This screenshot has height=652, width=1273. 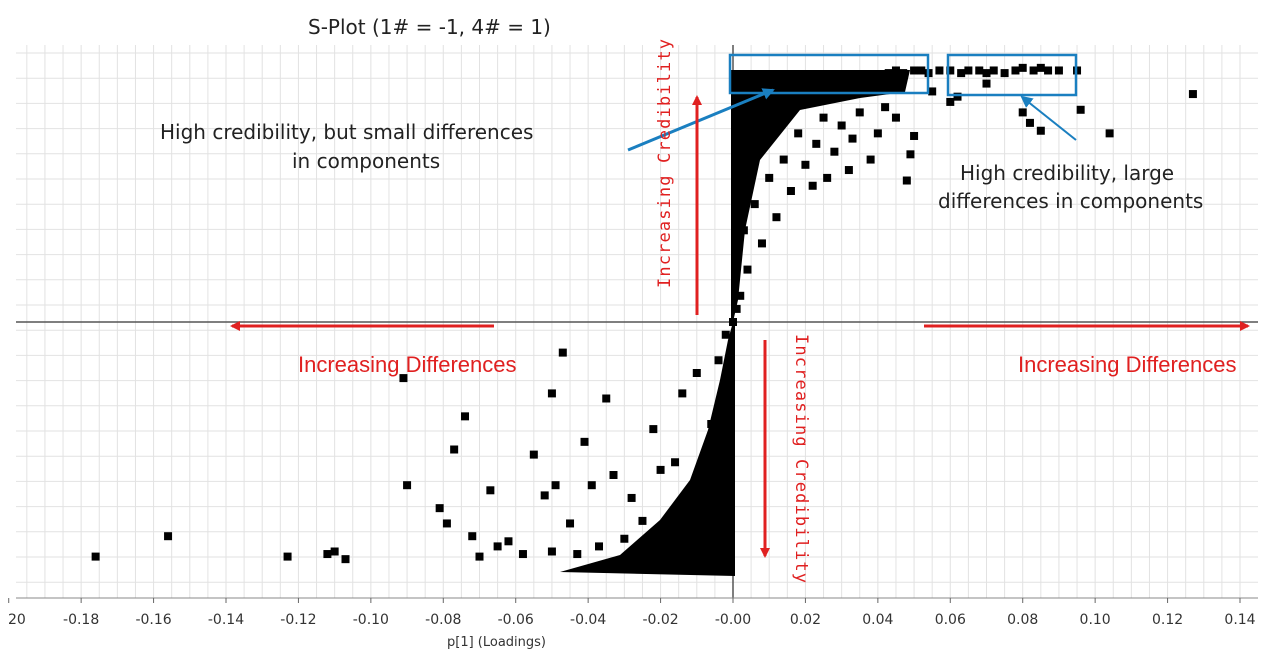 What do you see at coordinates (1022, 620) in the screenshot?
I see `x-tick-label: 0.08` at bounding box center [1022, 620].